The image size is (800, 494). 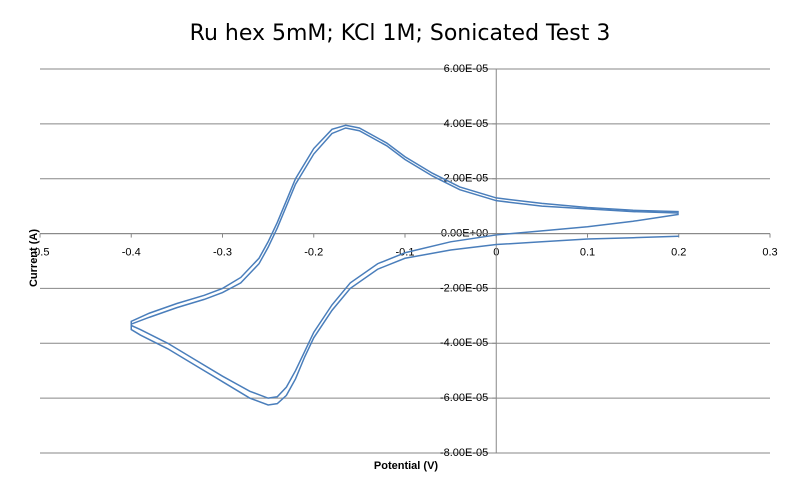 What do you see at coordinates (313, 252) in the screenshot?
I see `x-tick-label: -0.2` at bounding box center [313, 252].